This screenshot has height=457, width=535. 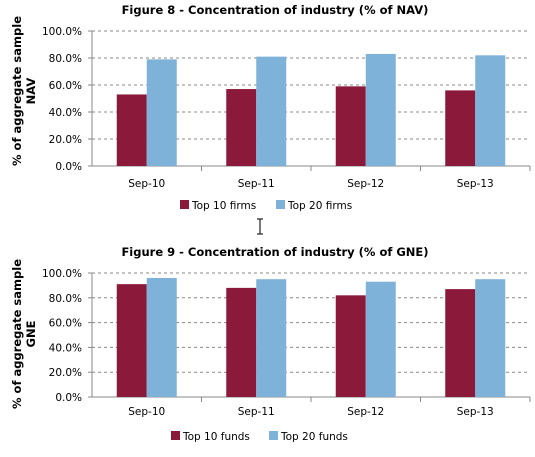 I want to click on y-axis-label-line2: GNE, so click(x=31, y=333).